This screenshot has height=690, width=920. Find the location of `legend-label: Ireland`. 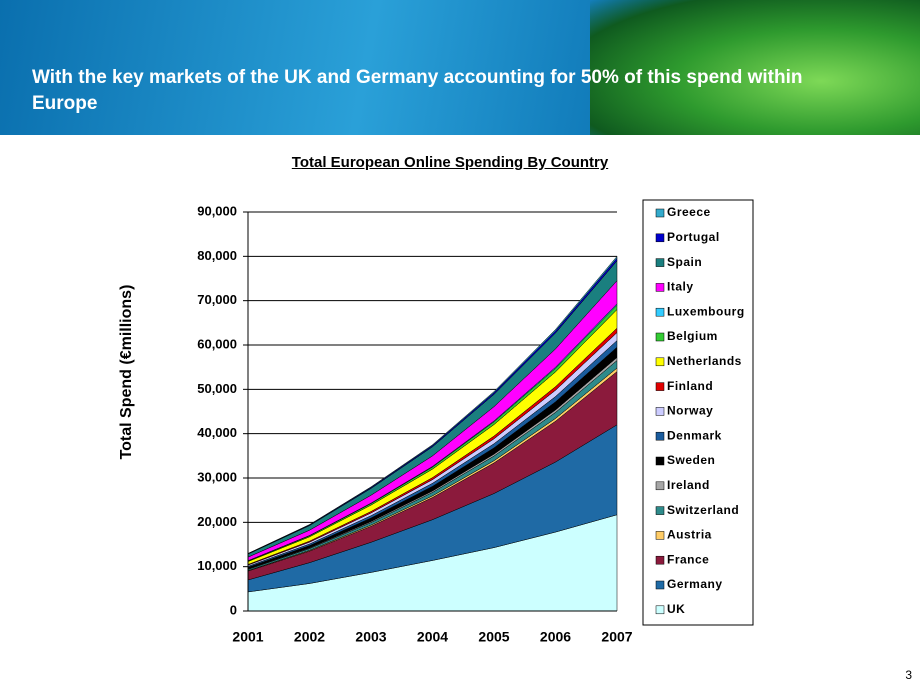

legend-label: Ireland is located at coordinates (688, 485).